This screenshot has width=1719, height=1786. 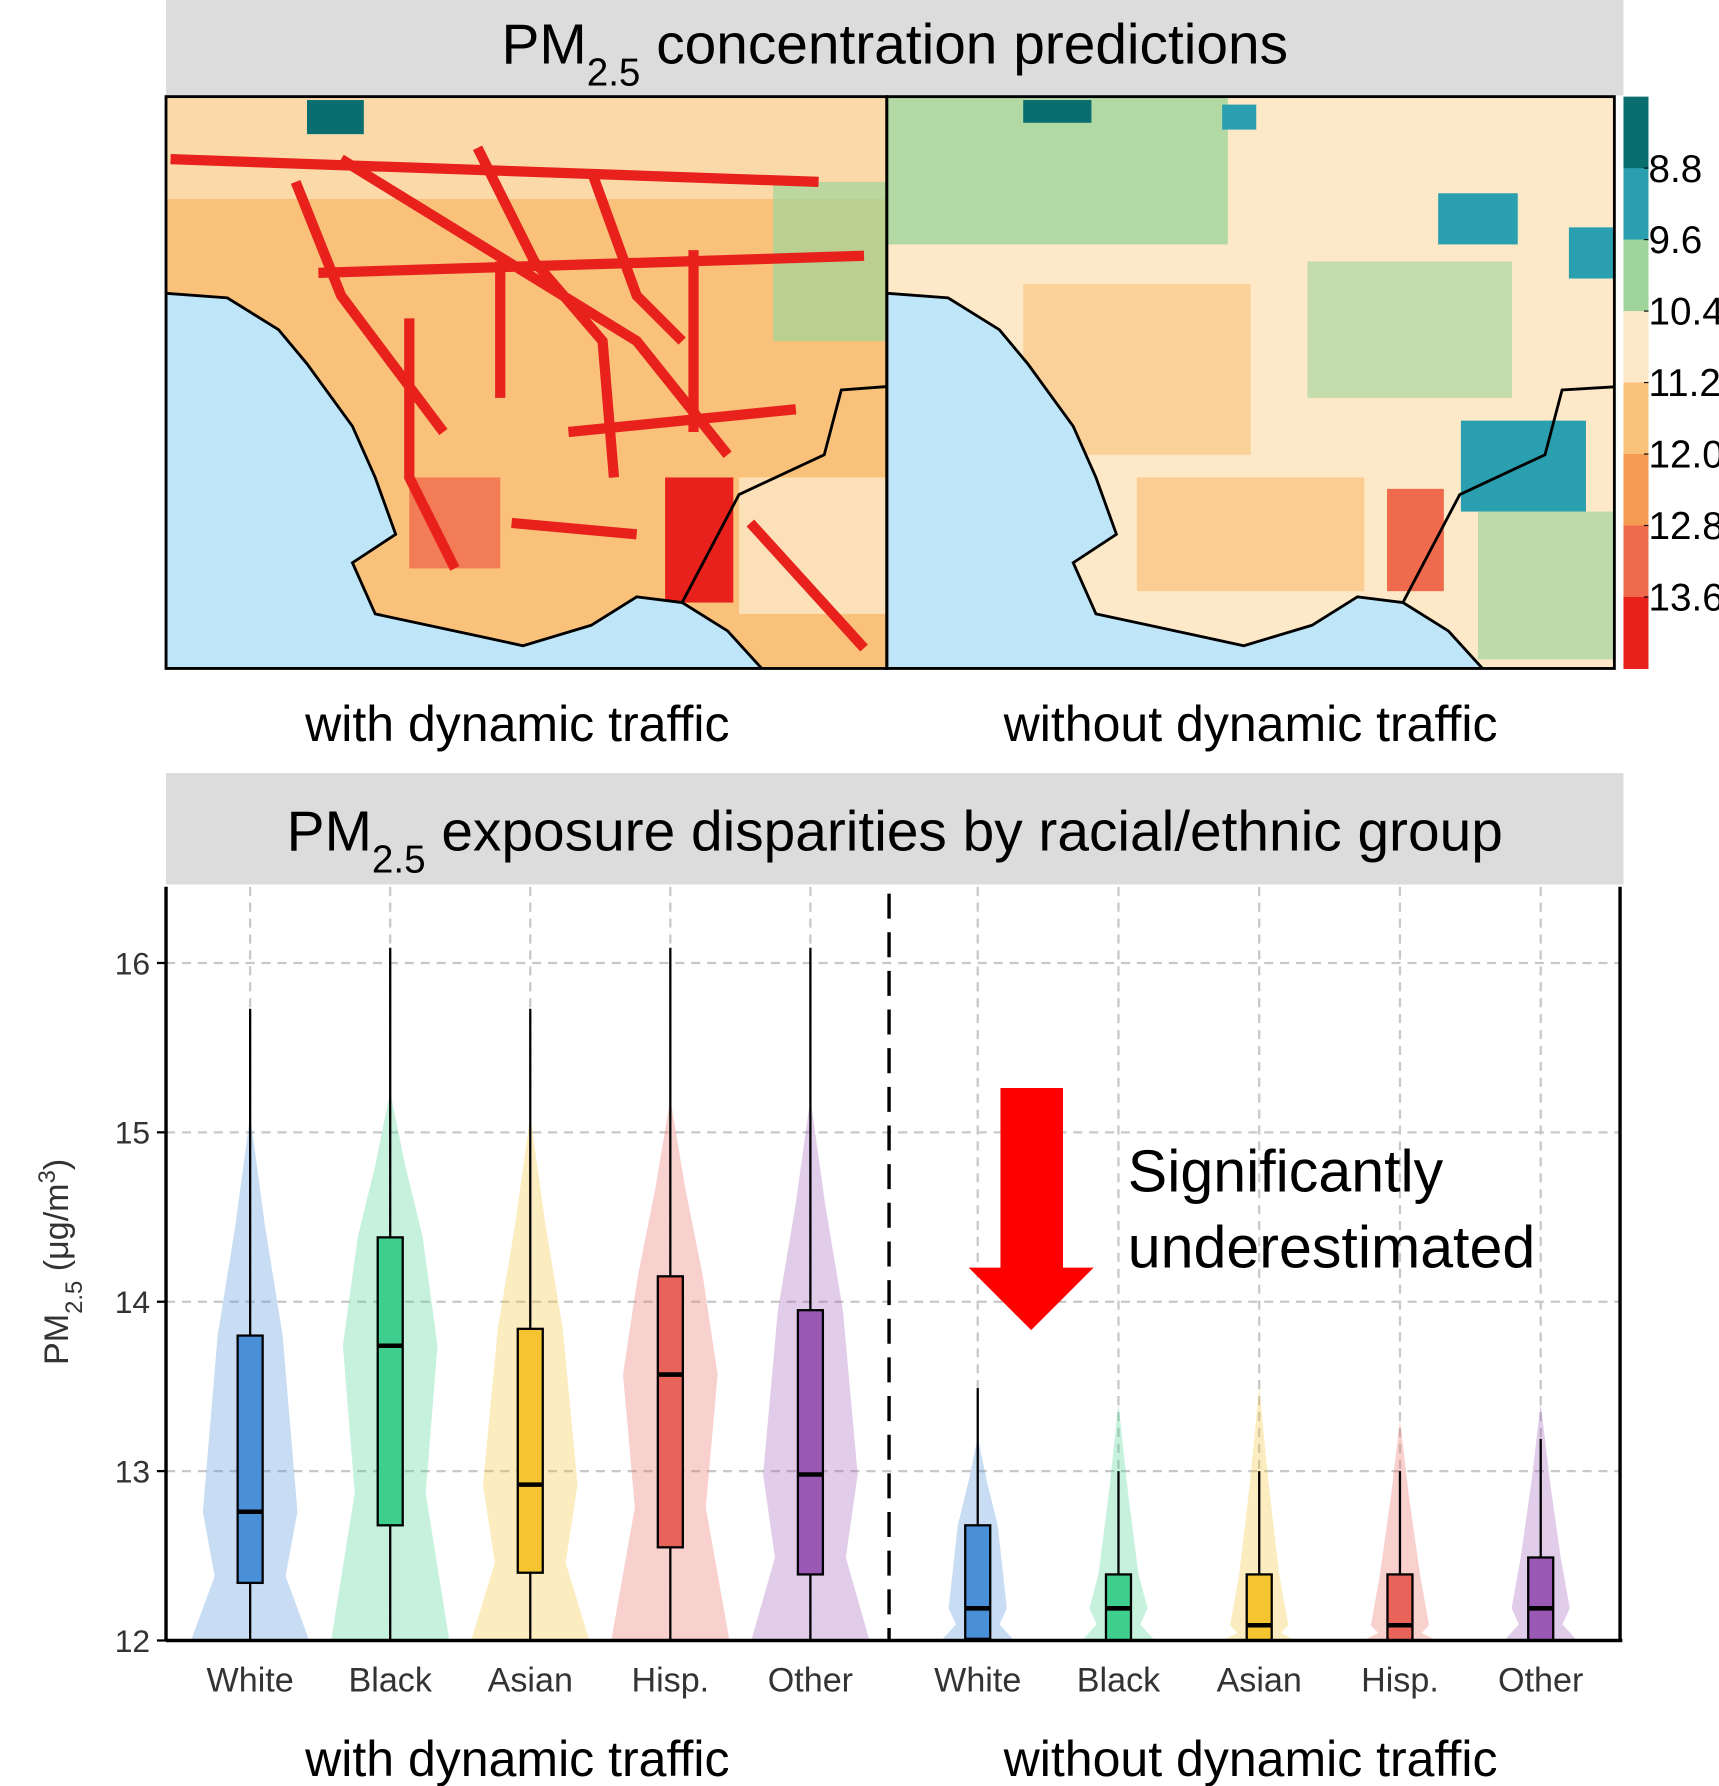 What do you see at coordinates (526, 382) in the screenshot?
I see `map-left` at bounding box center [526, 382].